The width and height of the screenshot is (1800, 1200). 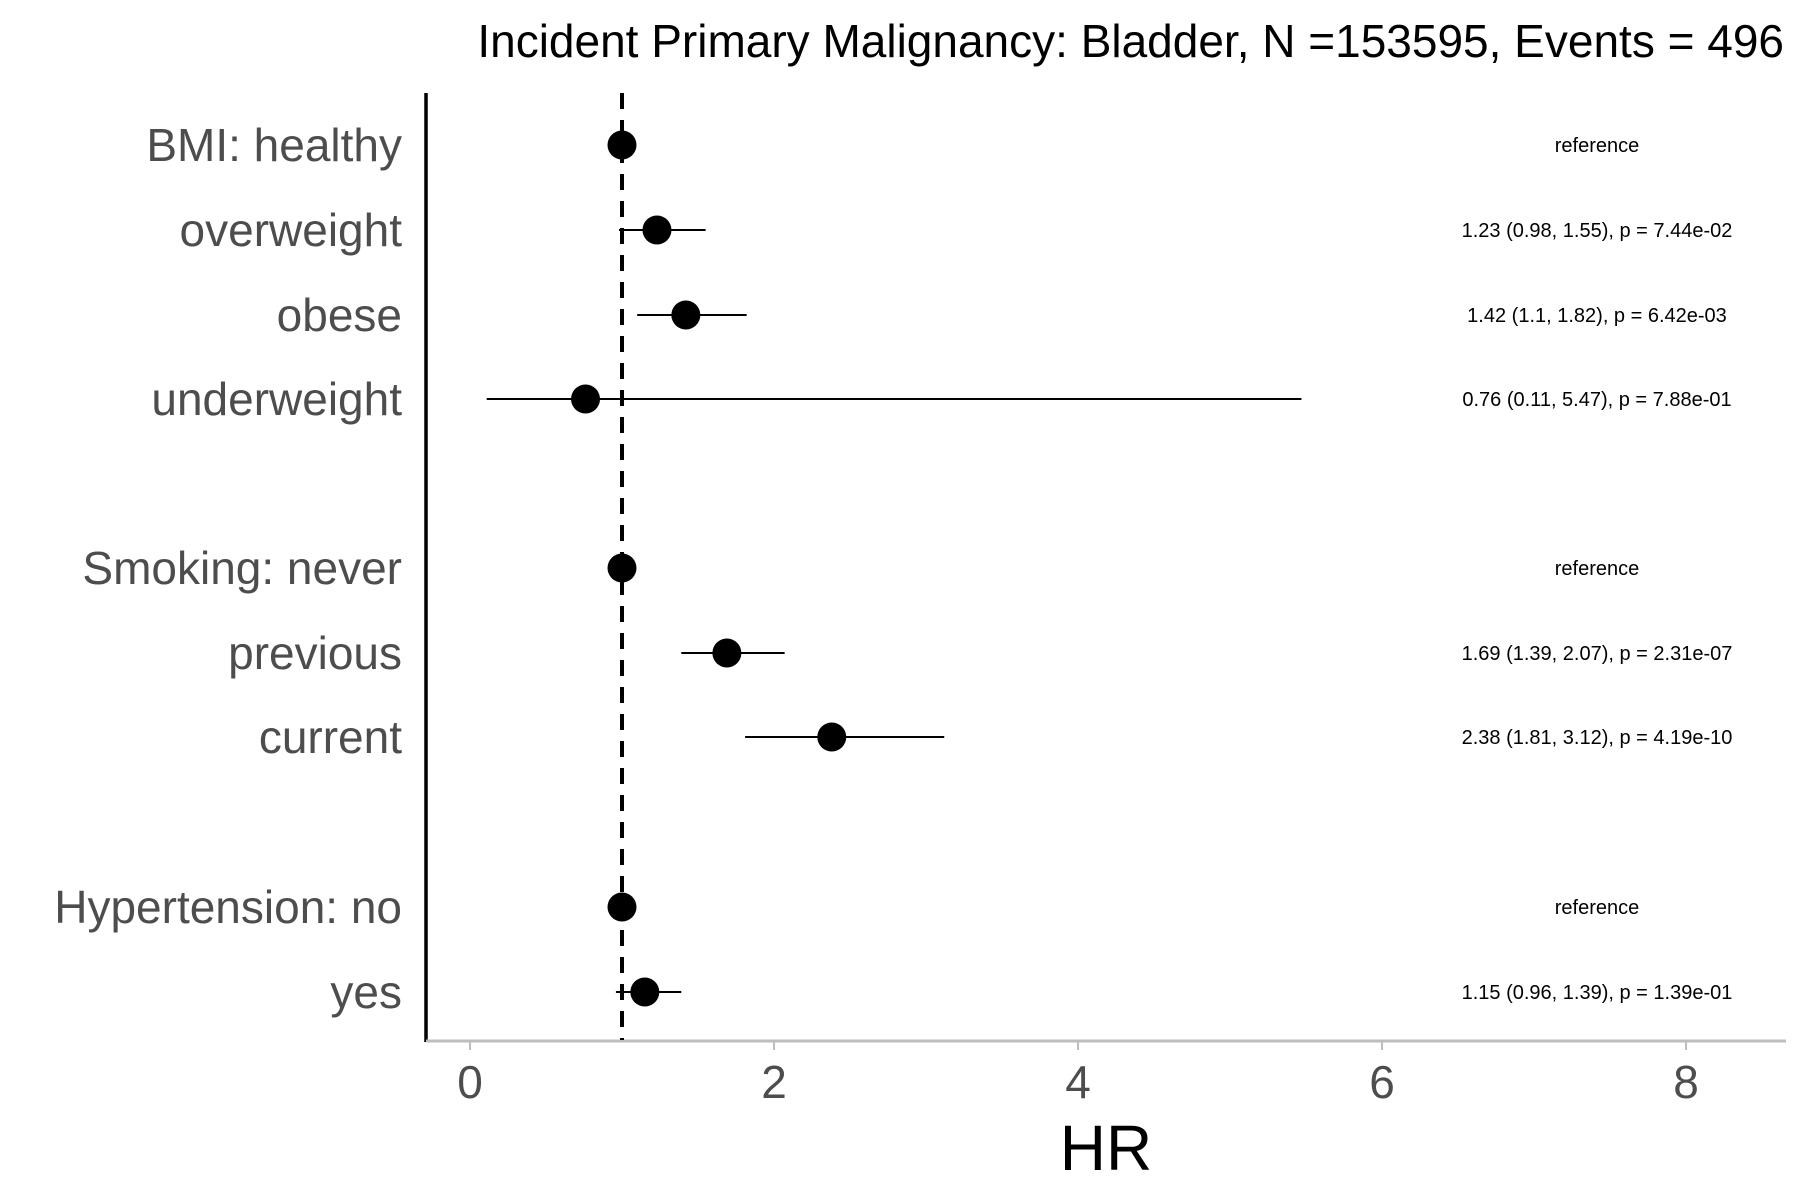 What do you see at coordinates (1597, 316) in the screenshot?
I see `hr-annotation: 1.42 (1.1, 1.82), p = 6.42e-03` at bounding box center [1597, 316].